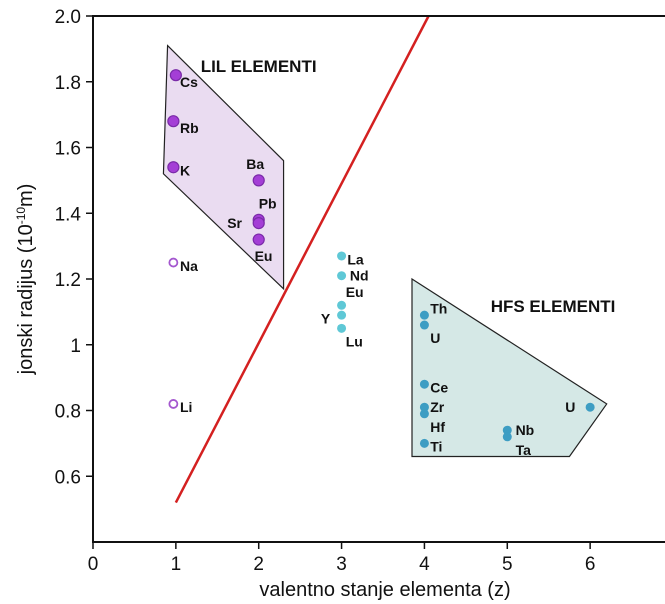 The width and height of the screenshot is (665, 604). What do you see at coordinates (524, 450) in the screenshot?
I see `point-label-ta-21: Ta` at bounding box center [524, 450].